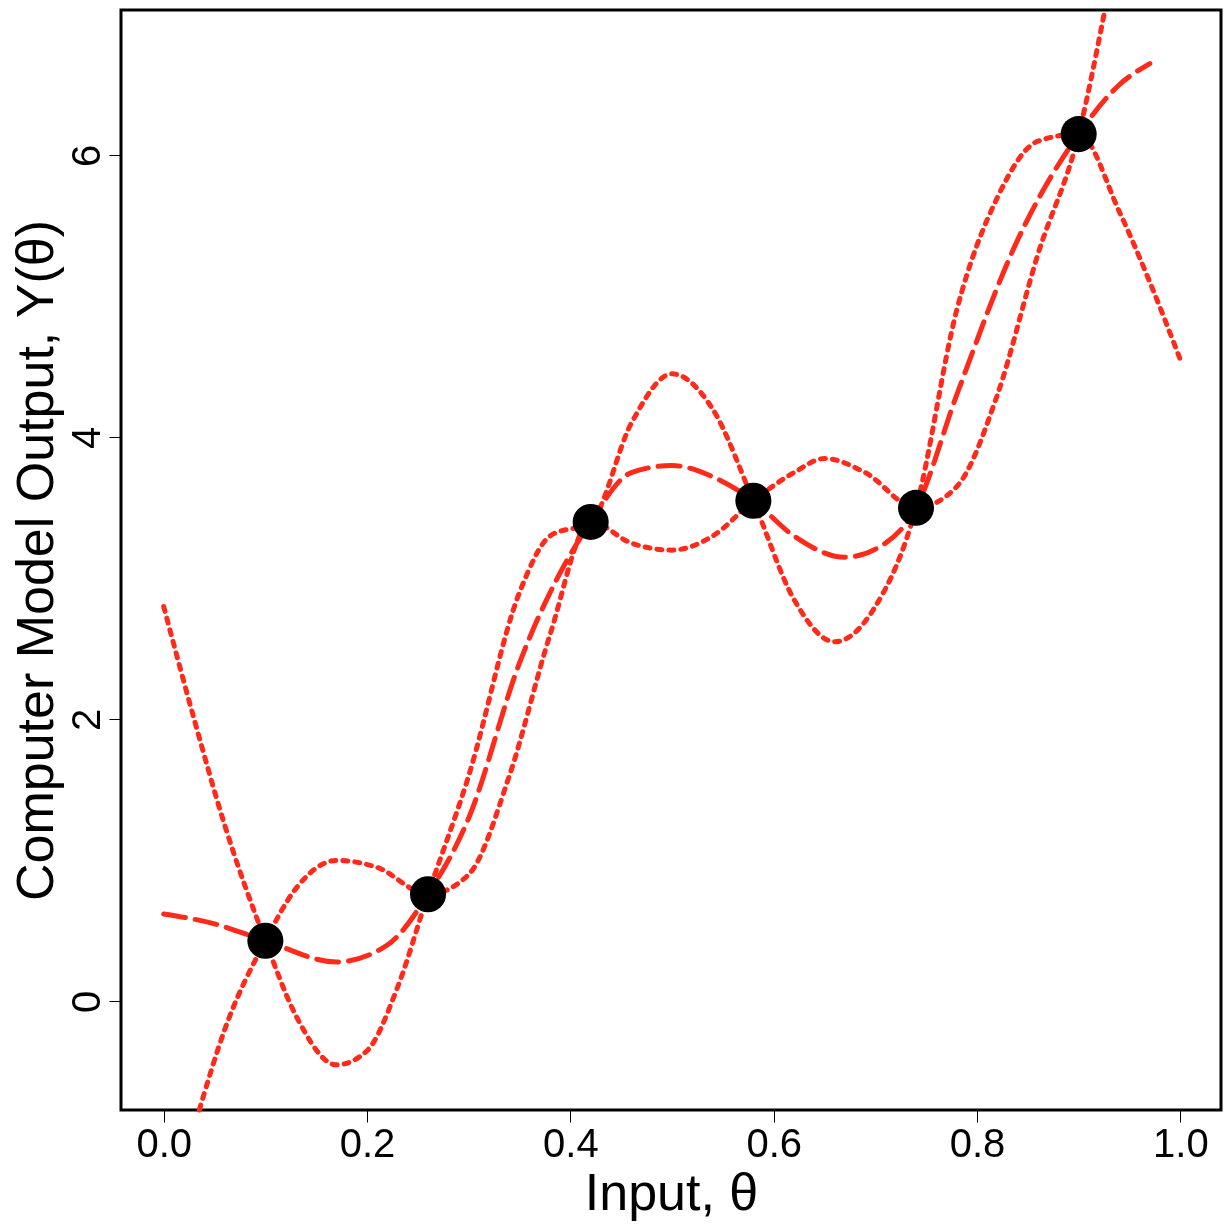  Describe the element at coordinates (1181, 1142) in the screenshot. I see `x-tick-label: 1.0` at that location.